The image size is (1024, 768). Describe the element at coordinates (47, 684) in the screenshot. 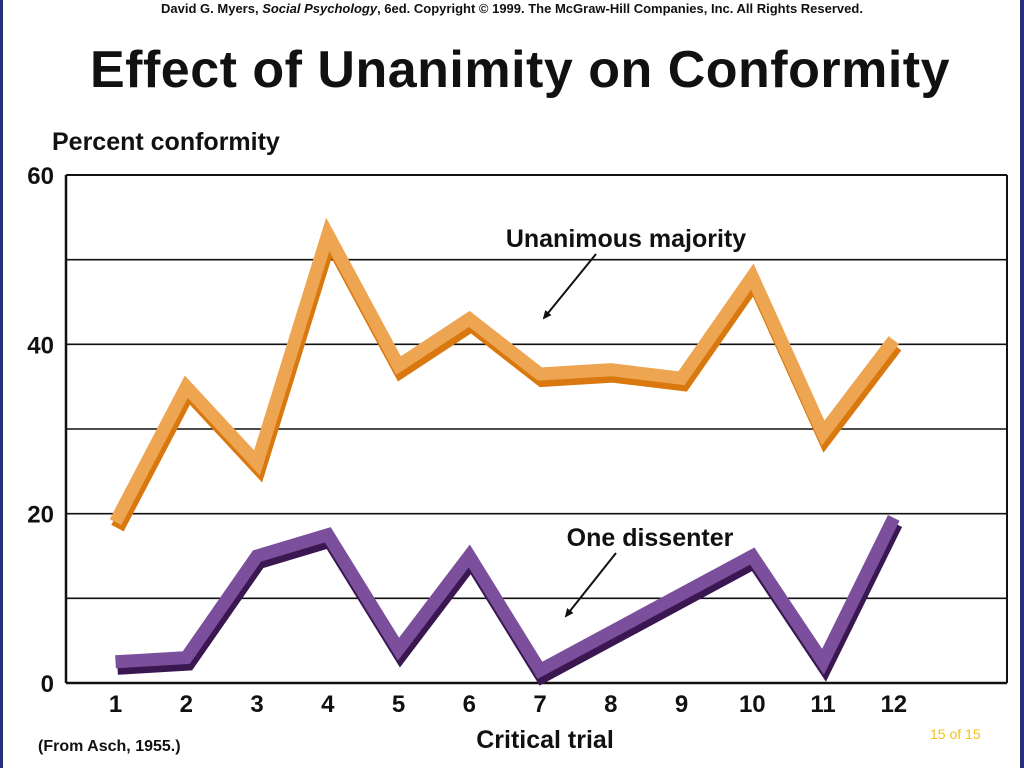

I see `y-tick-label: 0` at that location.